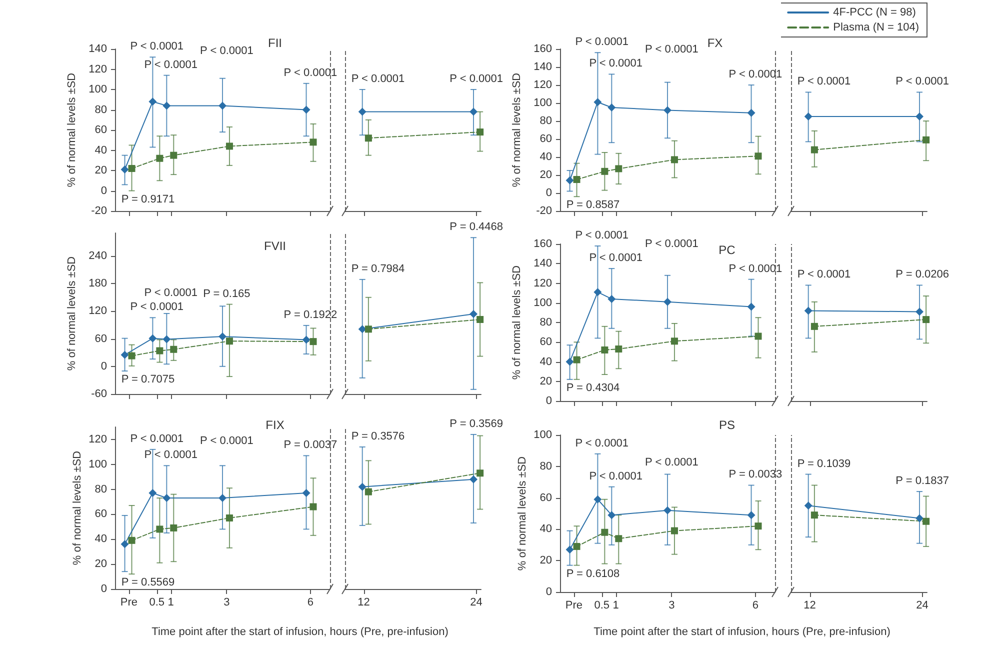  Describe the element at coordinates (755, 474) in the screenshot. I see `annotation: P = 0.0033` at that location.